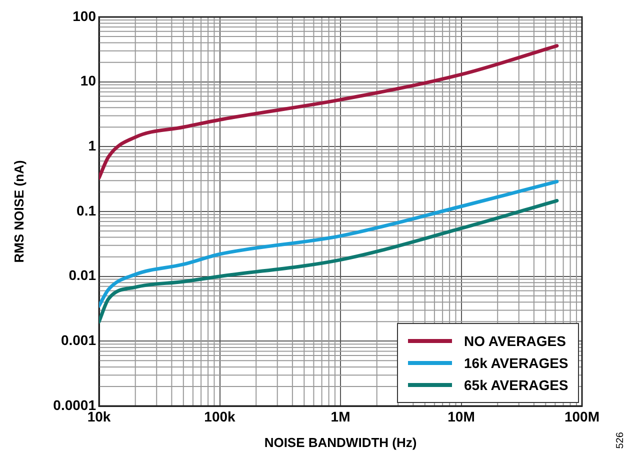 Image resolution: width=630 pixels, height=457 pixels. I want to click on x-tick-label: 100M, so click(582, 416).